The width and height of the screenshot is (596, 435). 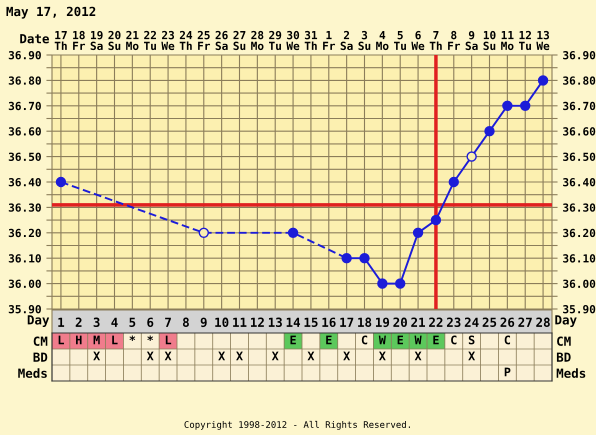 What do you see at coordinates (436, 40) in the screenshot?
I see `x2-tick-label: 7 Th` at bounding box center [436, 40].